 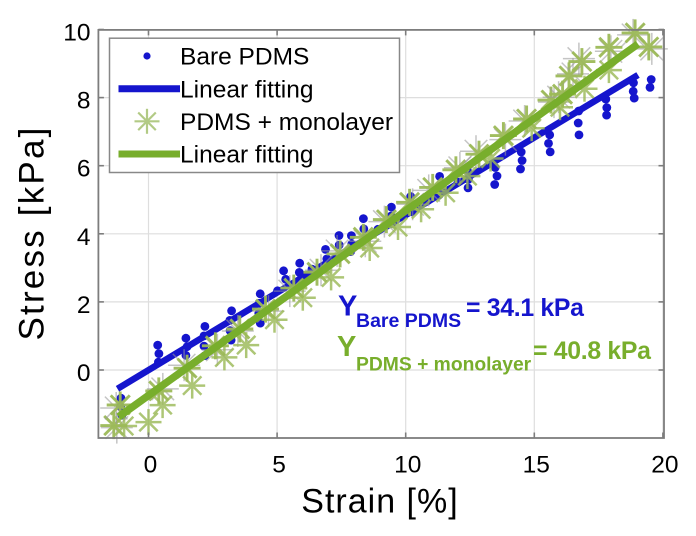 What do you see at coordinates (525, 308) in the screenshot?
I see `svg-text: = 34.1 kPa` at bounding box center [525, 308].